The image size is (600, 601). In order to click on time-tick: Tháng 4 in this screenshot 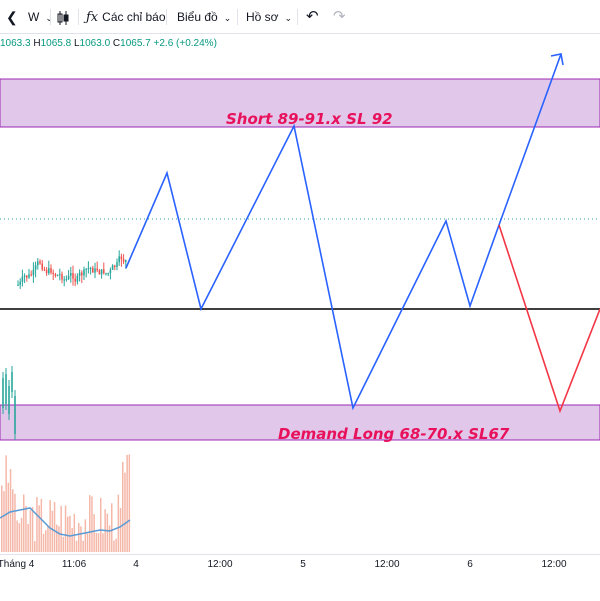, I will do `click(17, 564)`.